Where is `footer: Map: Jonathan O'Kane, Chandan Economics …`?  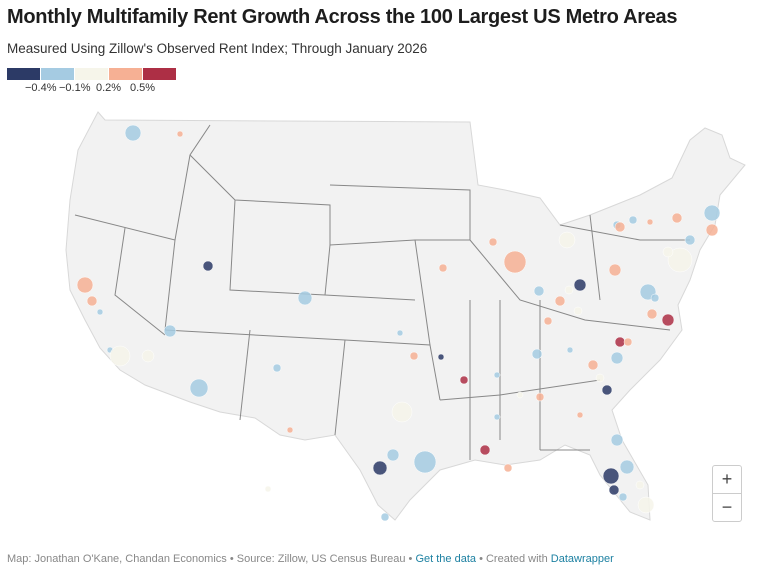 footer: Map: Jonathan O'Kane, Chandan Economics … is located at coordinates (310, 559).